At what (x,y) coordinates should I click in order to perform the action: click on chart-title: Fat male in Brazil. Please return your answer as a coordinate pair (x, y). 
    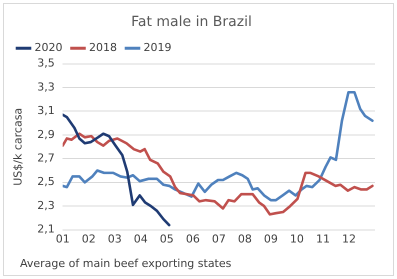
    Looking at the image, I should click on (191, 22).